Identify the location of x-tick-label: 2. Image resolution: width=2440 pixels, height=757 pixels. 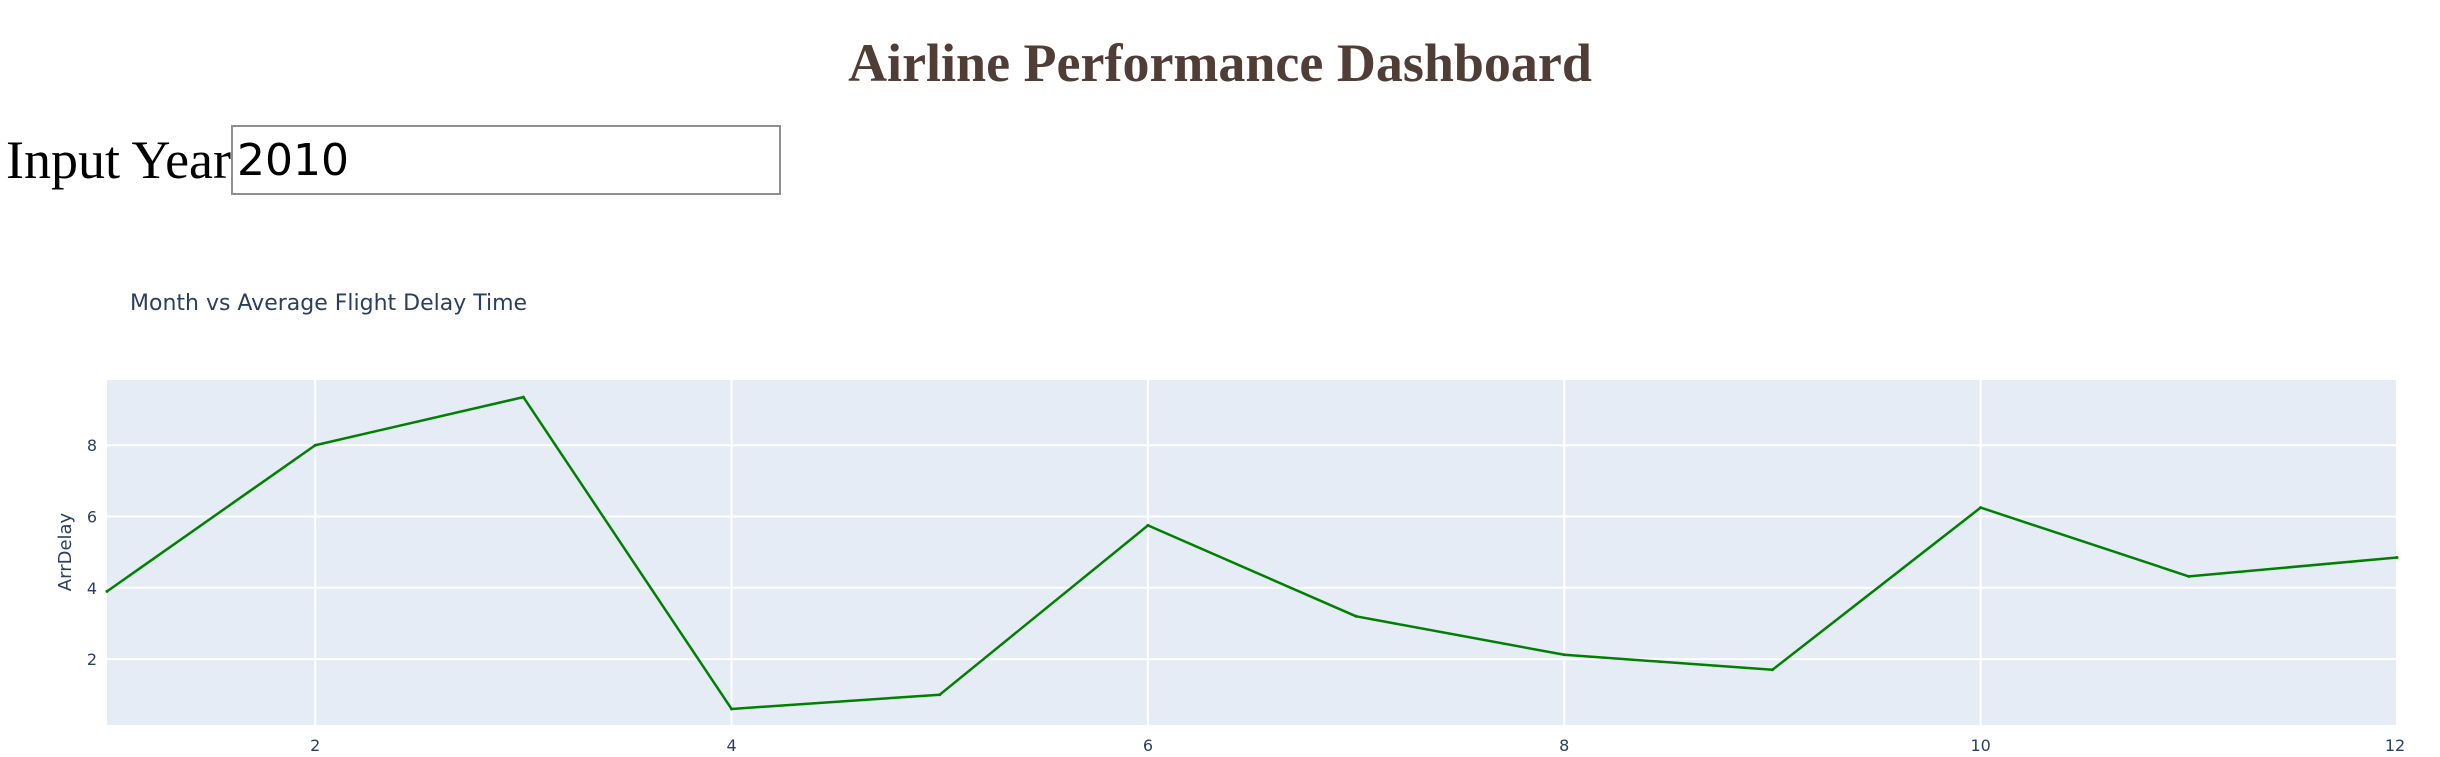
(315, 745).